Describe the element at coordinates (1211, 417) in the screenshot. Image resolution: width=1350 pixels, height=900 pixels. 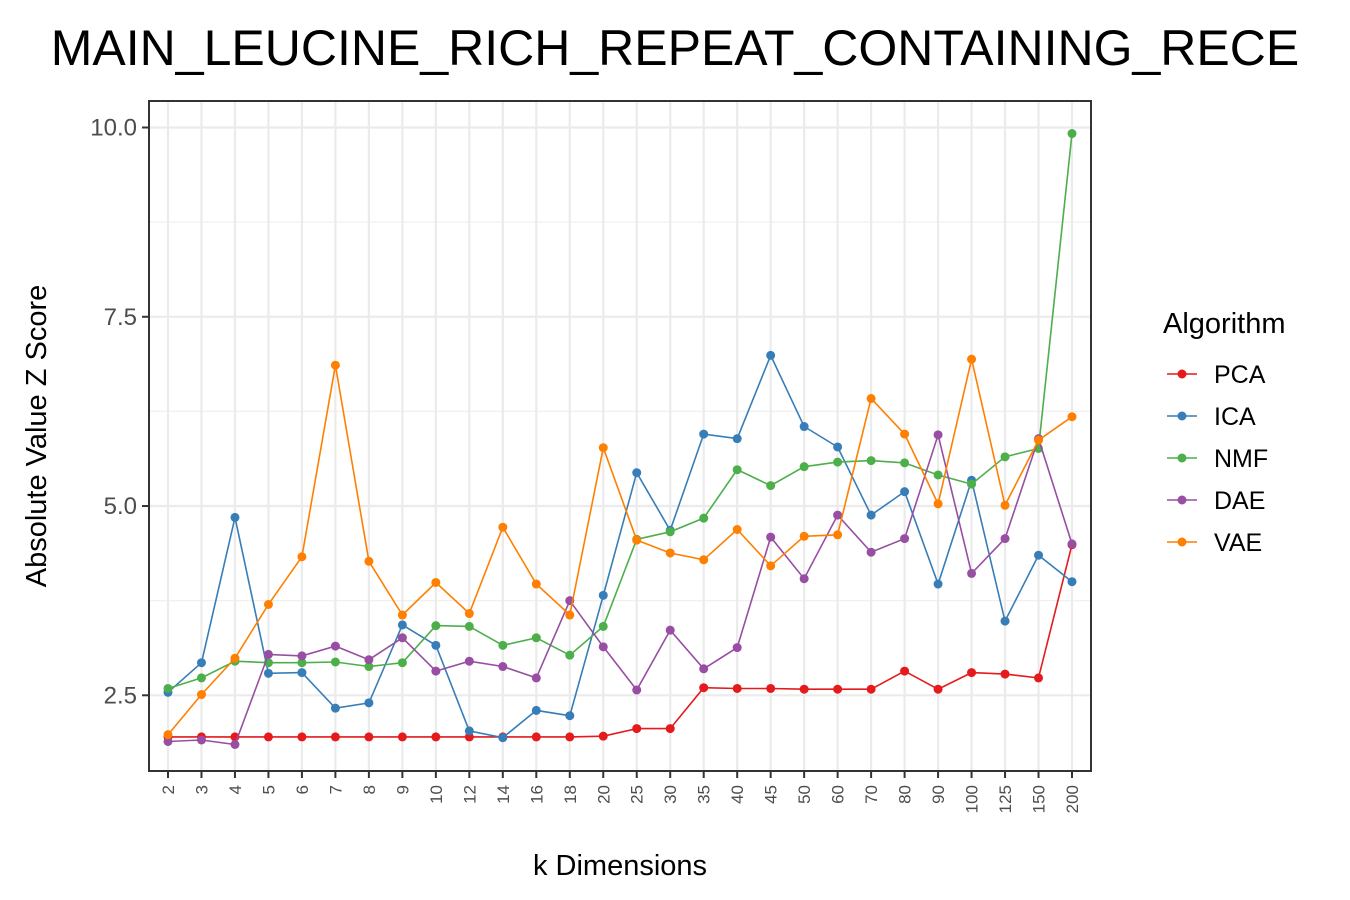
I see `legend-item-ica: ICA` at that location.